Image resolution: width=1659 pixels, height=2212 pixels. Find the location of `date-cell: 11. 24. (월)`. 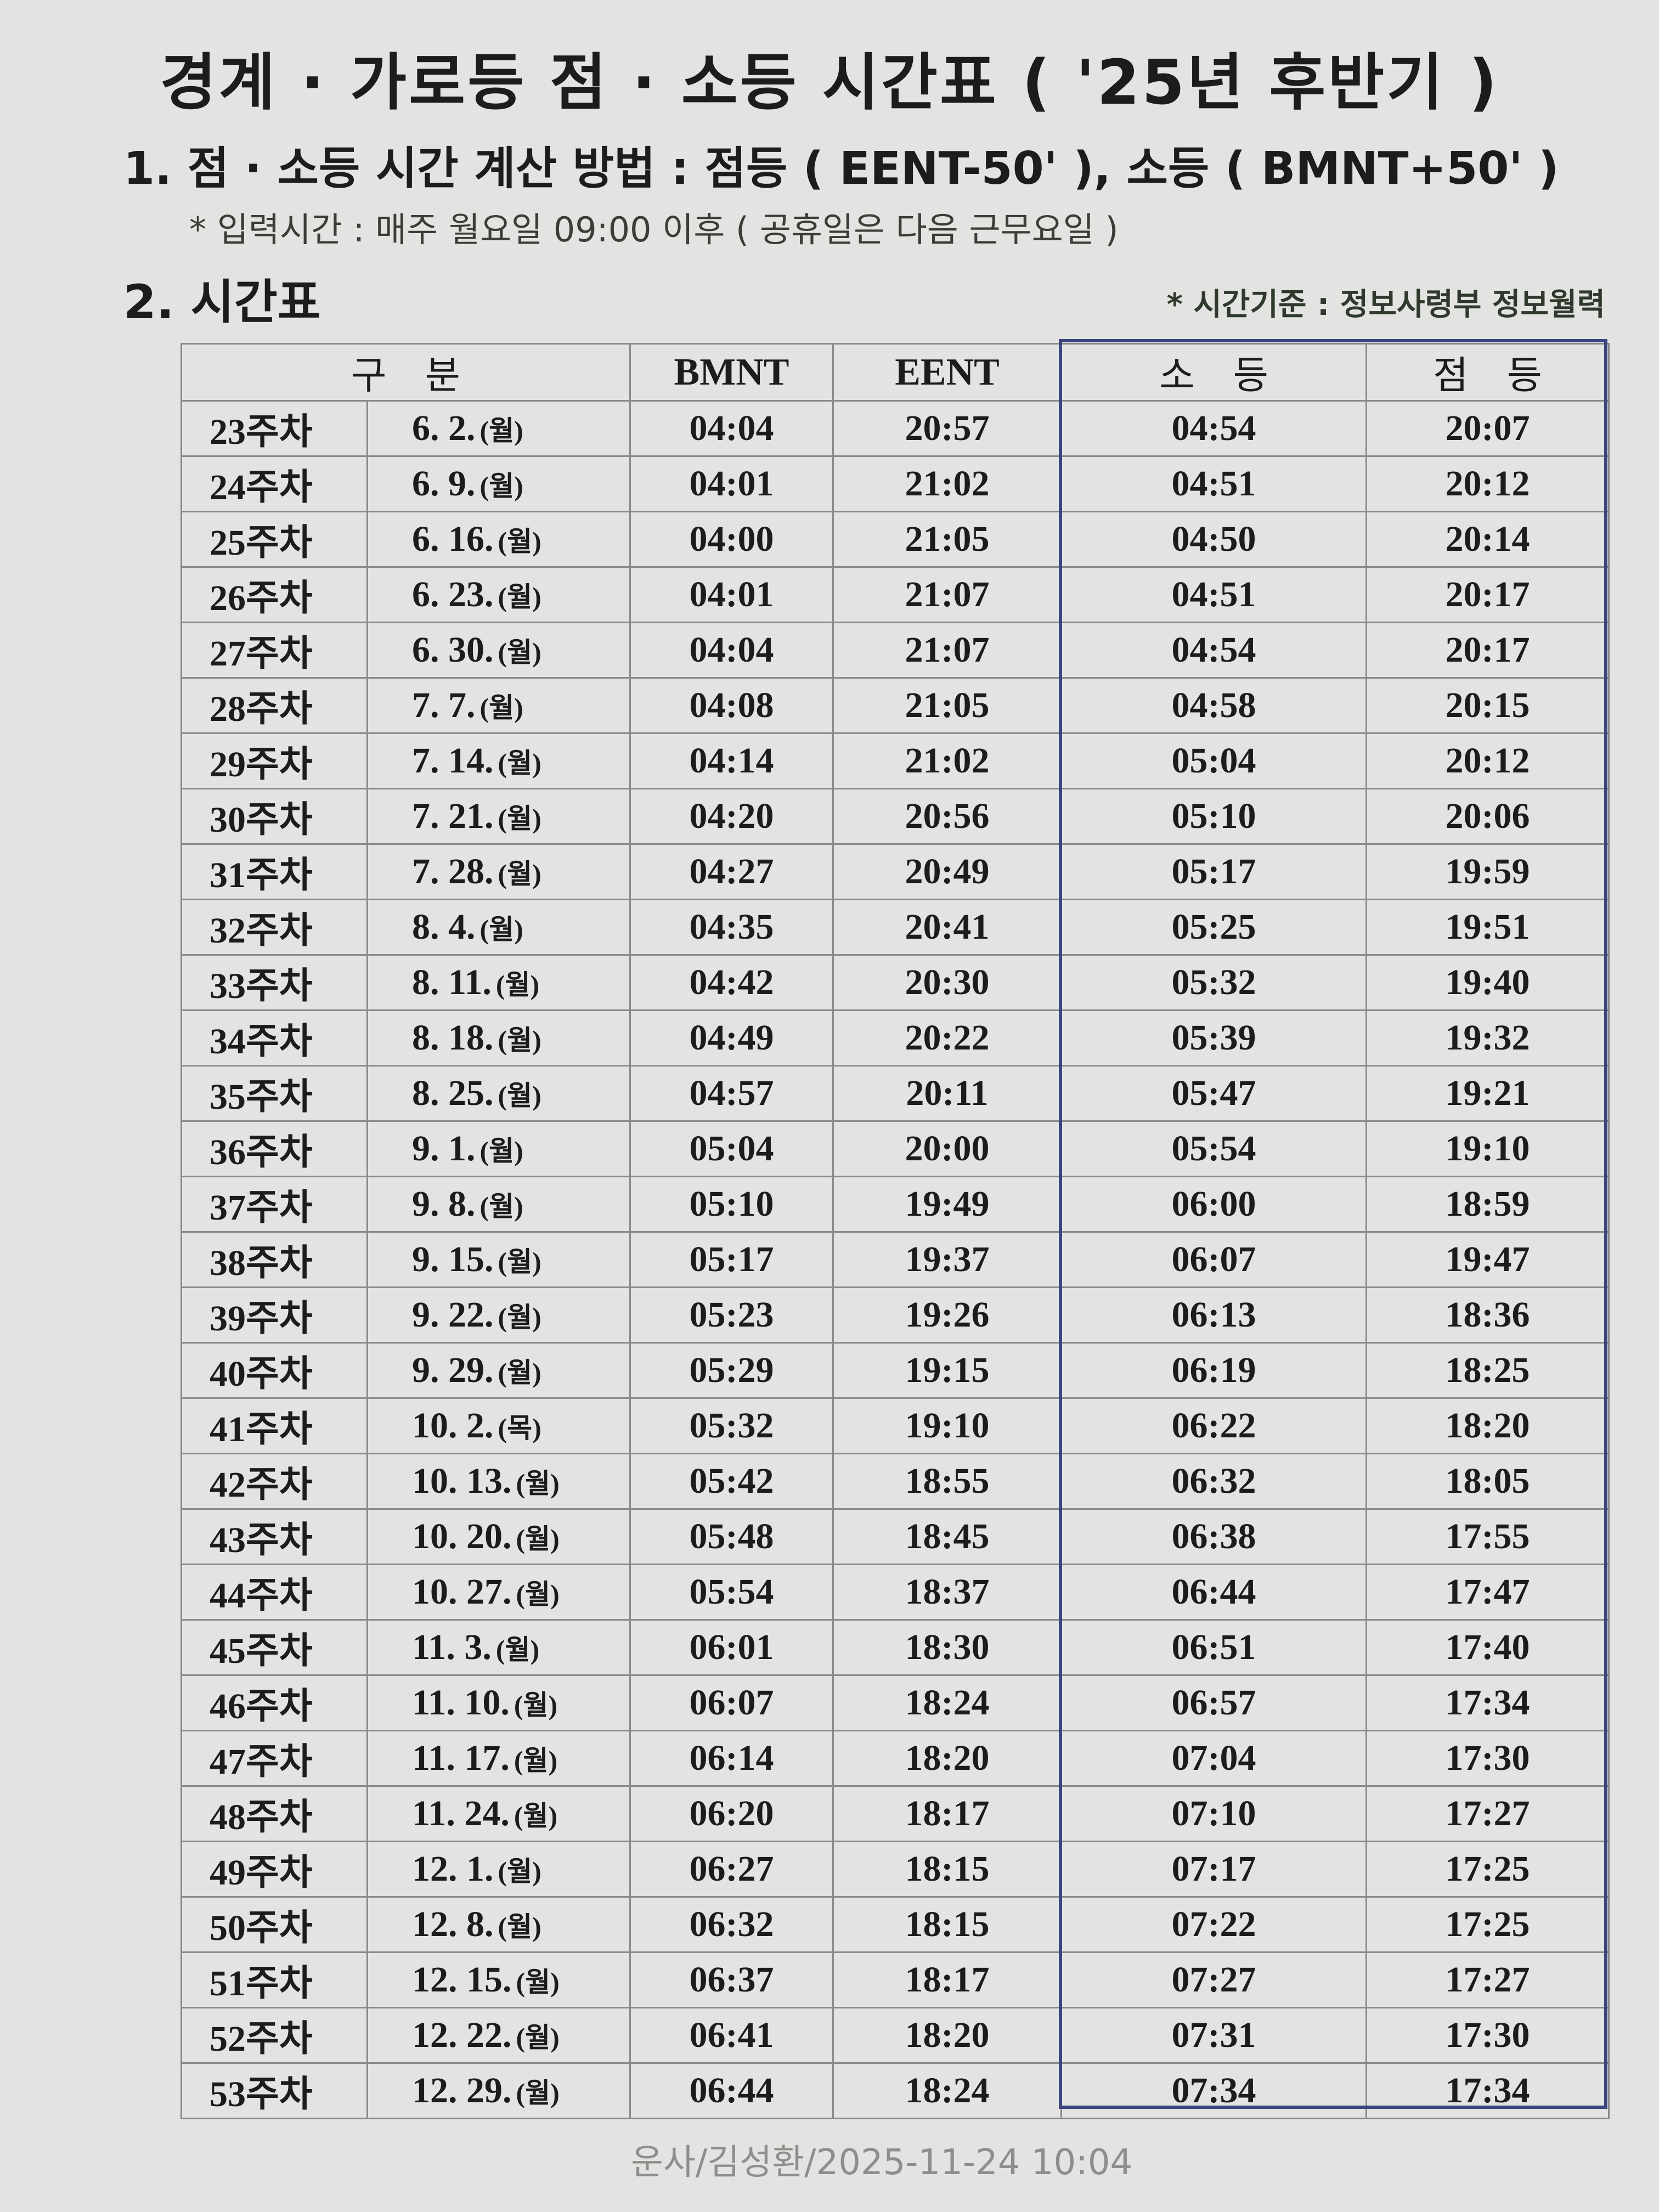

date-cell: 11. 24. (월) is located at coordinates (498, 1813).